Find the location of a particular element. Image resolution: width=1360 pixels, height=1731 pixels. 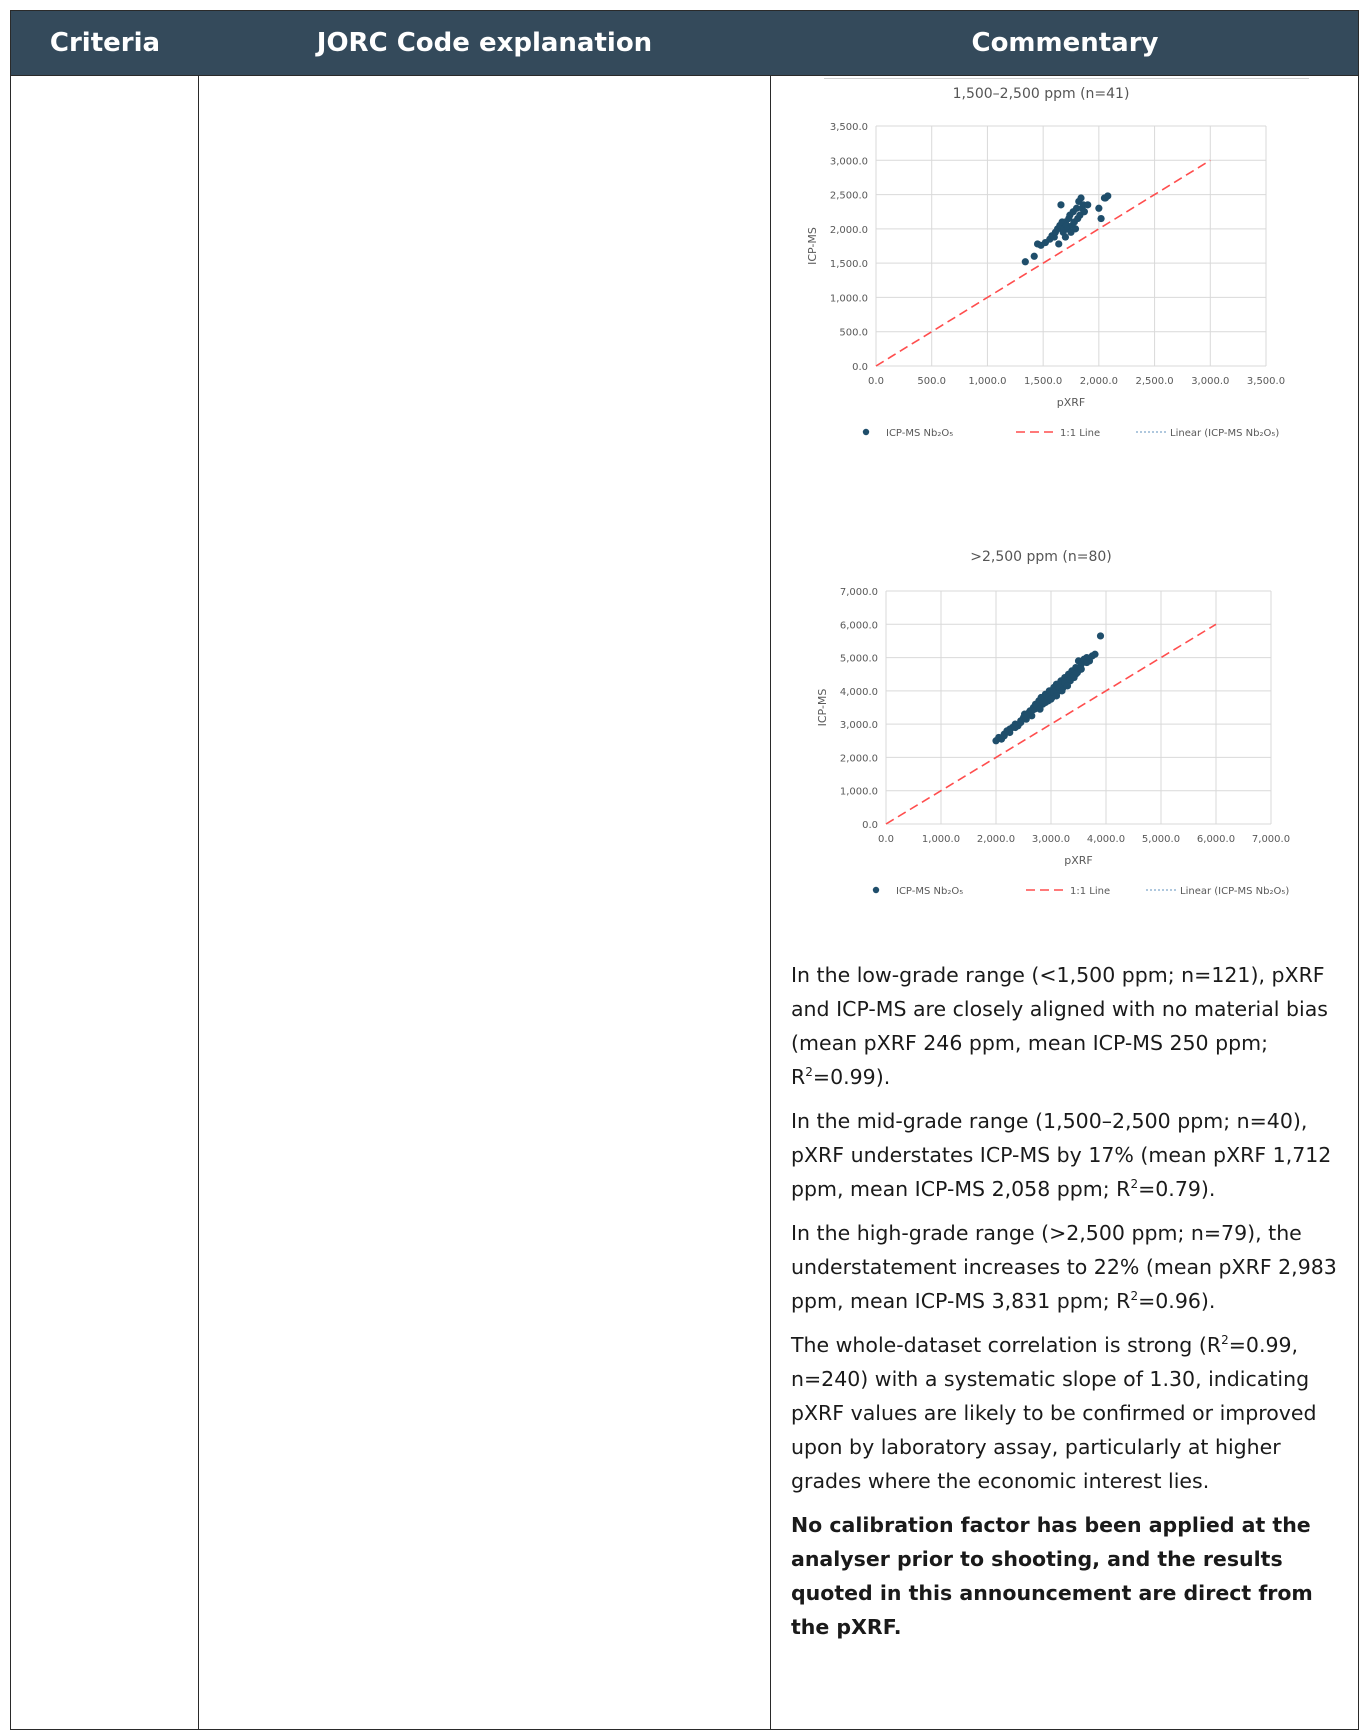

header-commentary: Commentary is located at coordinates (1065, 43).